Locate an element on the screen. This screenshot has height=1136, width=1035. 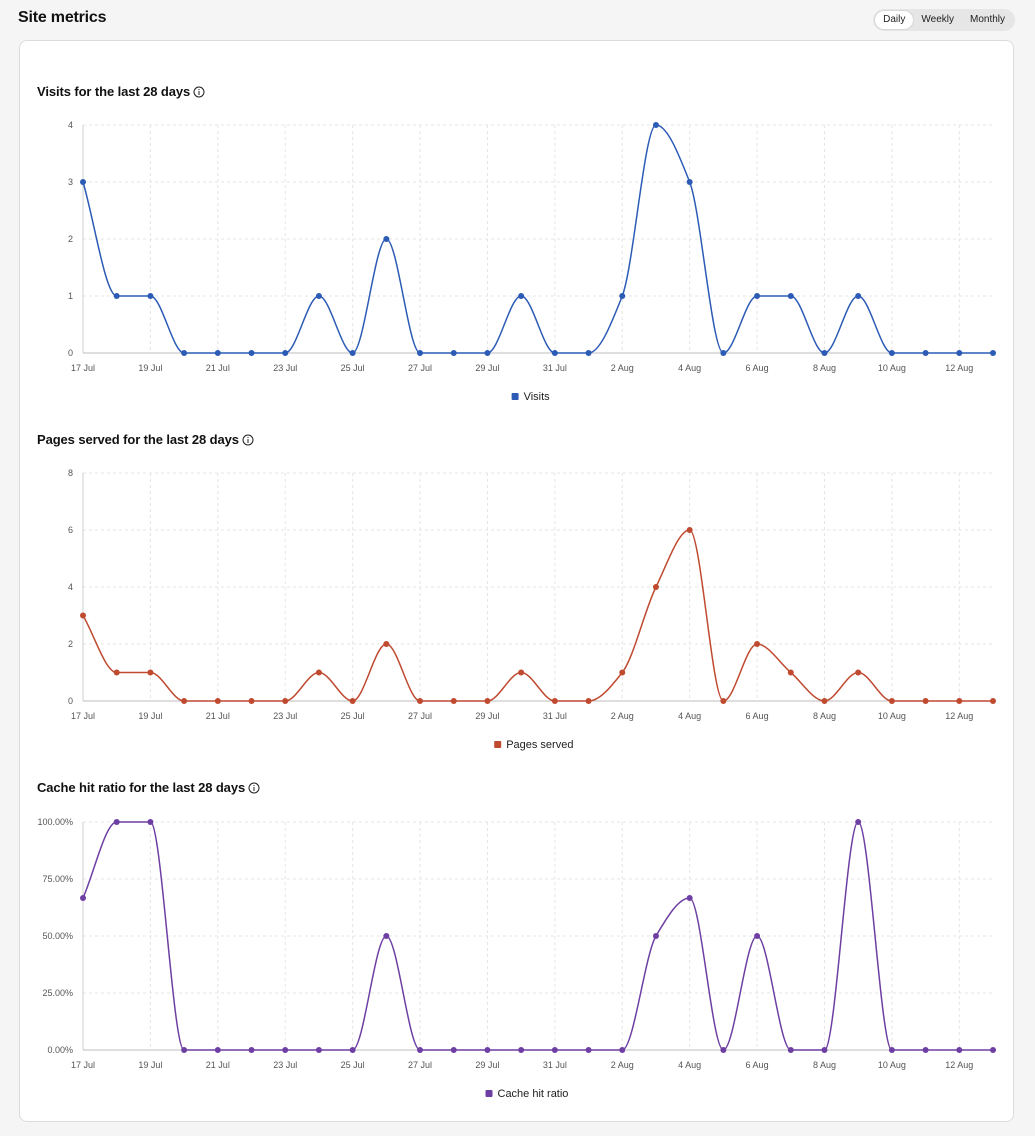
legend-label: Visits is located at coordinates (537, 397).